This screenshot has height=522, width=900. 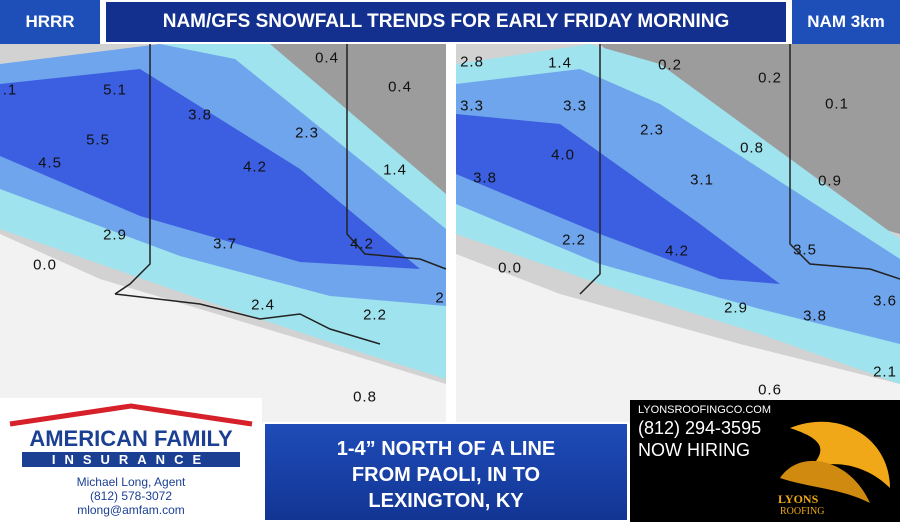 What do you see at coordinates (705, 410) in the screenshot?
I see `website: LYONSROOFINGCO.COM` at bounding box center [705, 410].